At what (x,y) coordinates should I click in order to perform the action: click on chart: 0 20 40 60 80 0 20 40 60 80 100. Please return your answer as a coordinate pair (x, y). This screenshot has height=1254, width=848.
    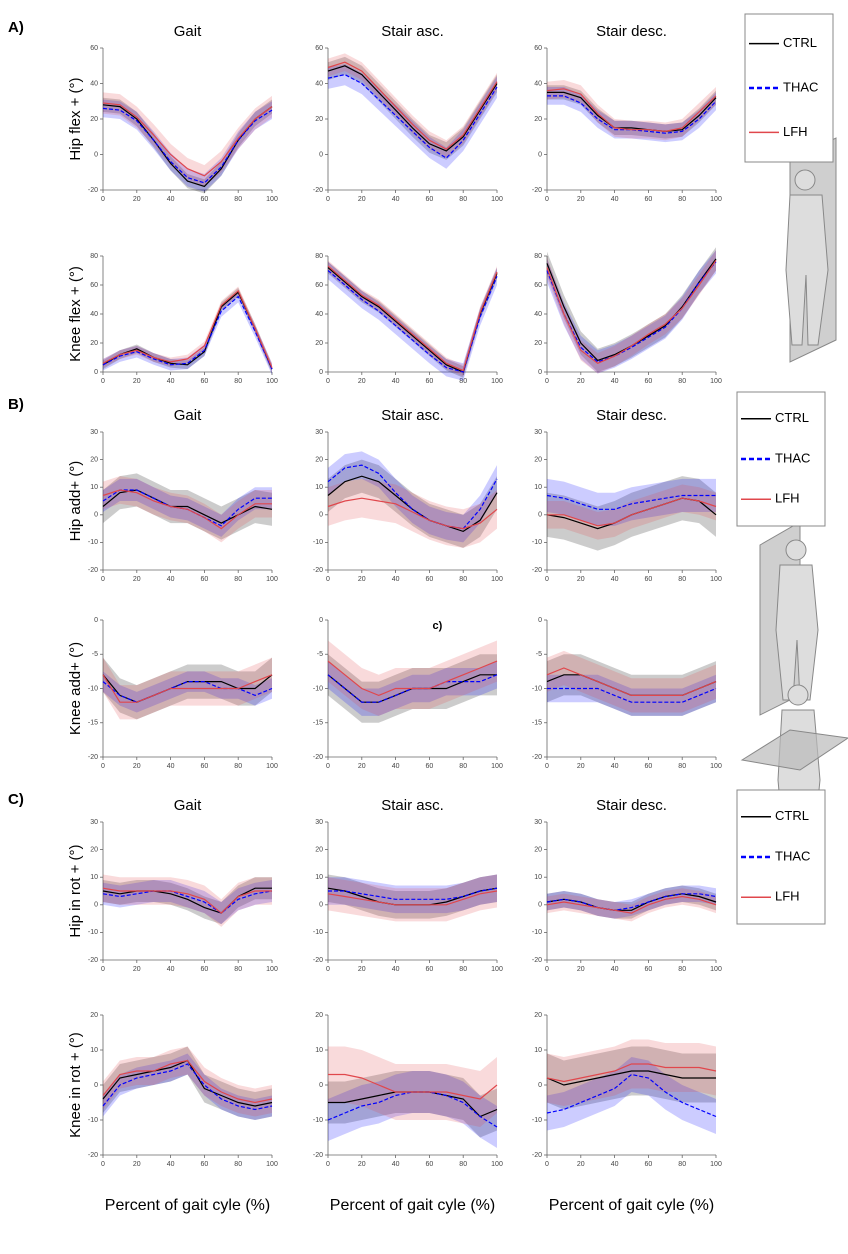
    Looking at the image, I should click on (409, 319).